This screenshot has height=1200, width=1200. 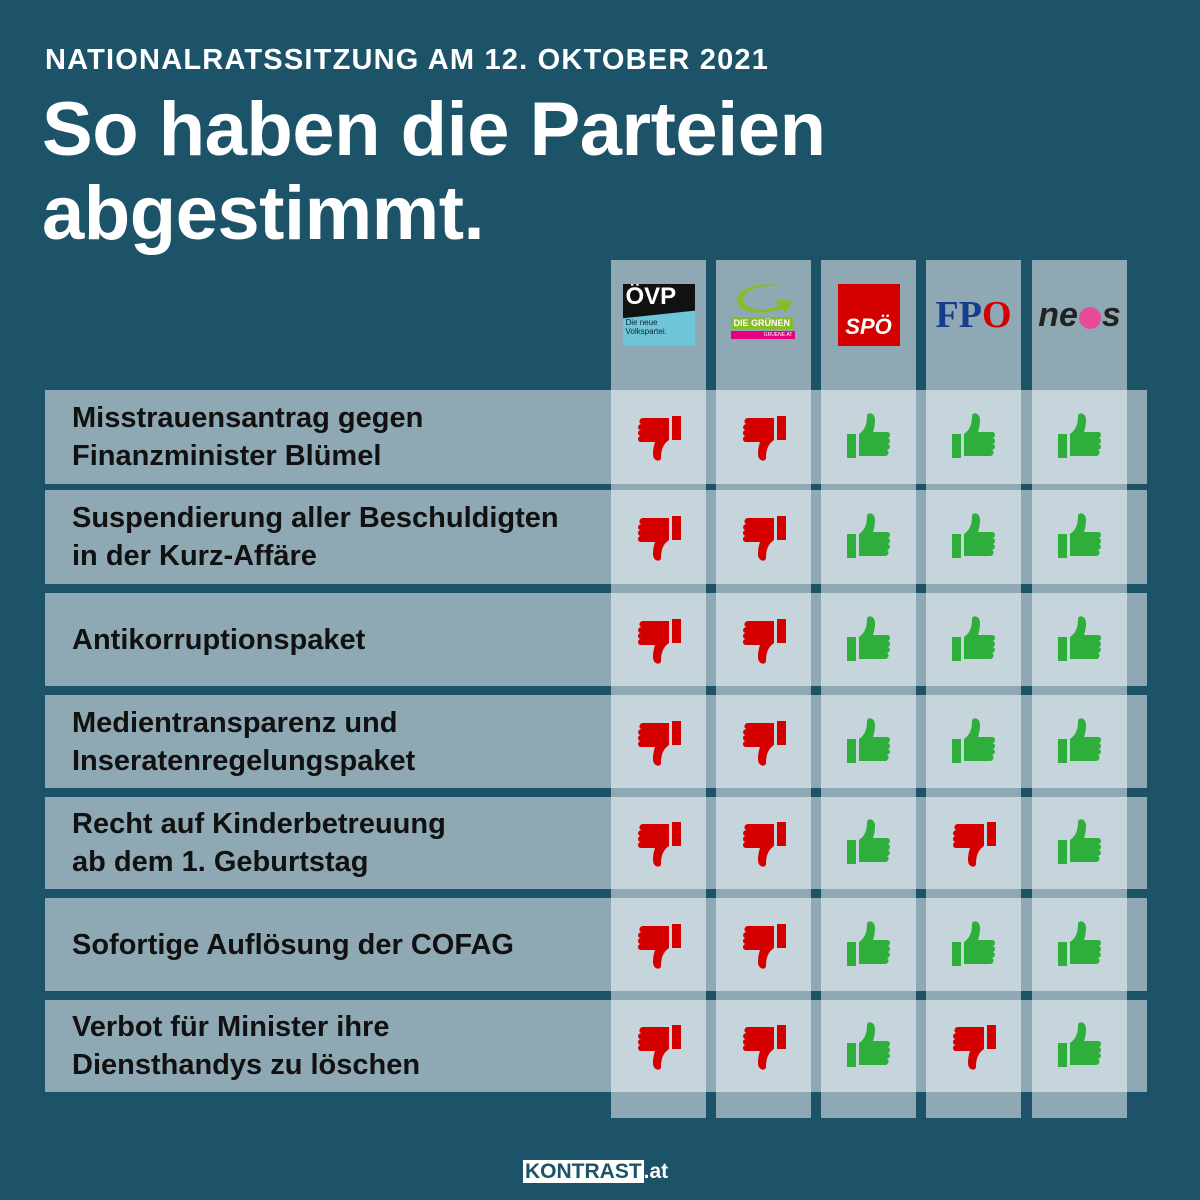 I want to click on motion-label-line: Finanzminister Blümel, so click(x=227, y=456).